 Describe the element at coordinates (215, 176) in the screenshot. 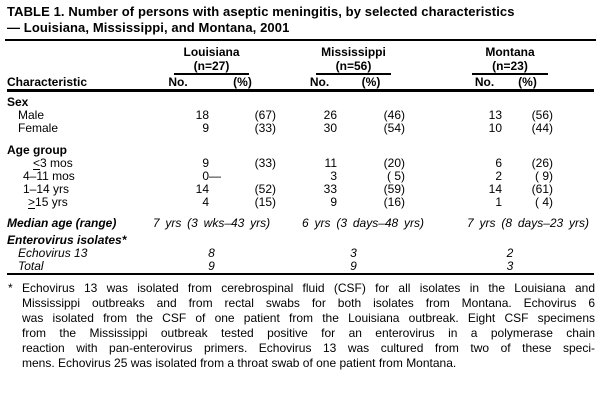

I see `cell-pct-dash: —` at that location.